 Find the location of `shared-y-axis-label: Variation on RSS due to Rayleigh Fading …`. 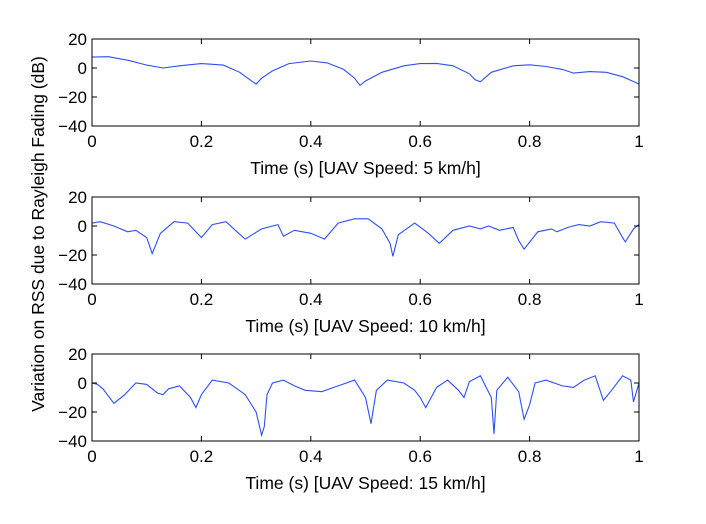

shared-y-axis-label: Variation on RSS due to Rayleigh Fading … is located at coordinates (38, 234).